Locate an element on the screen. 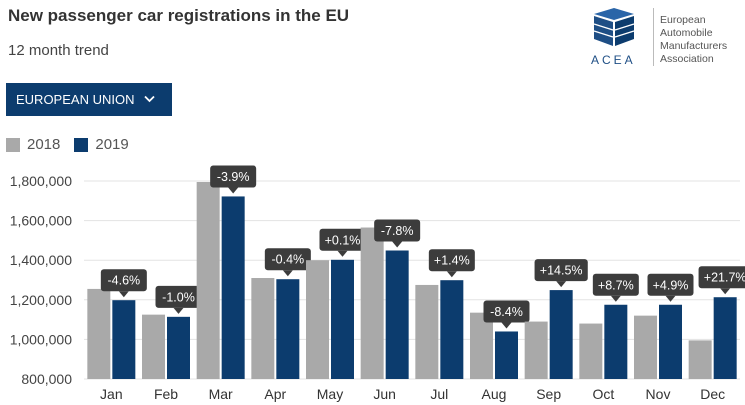 This screenshot has width=745, height=405. x-tick-label: Jun is located at coordinates (384, 394).